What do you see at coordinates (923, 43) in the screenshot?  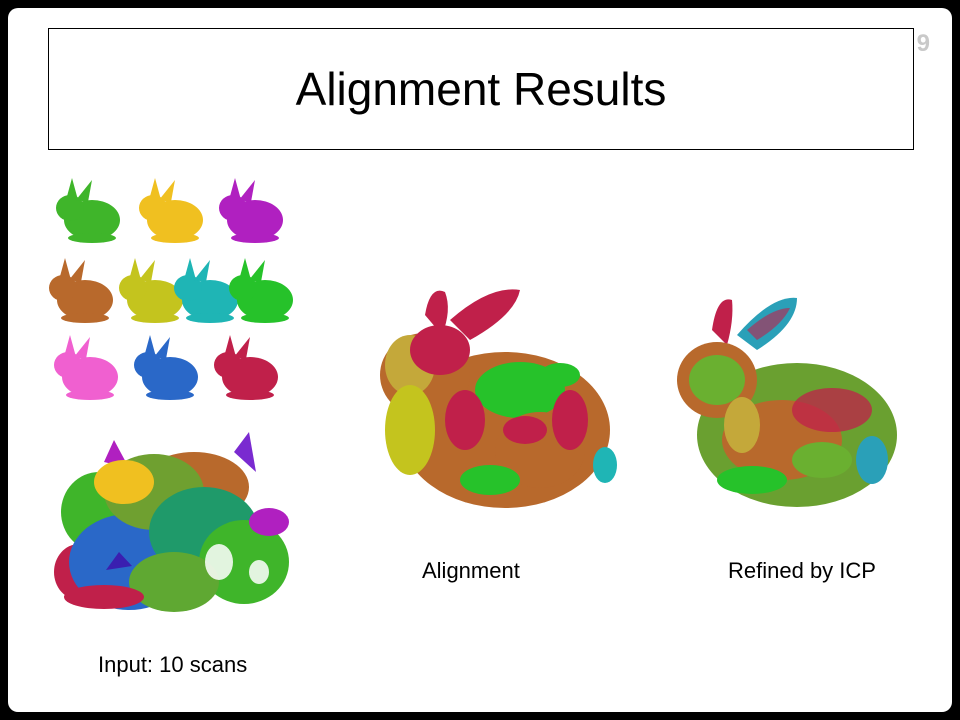 I see `page-number: 9` at bounding box center [923, 43].